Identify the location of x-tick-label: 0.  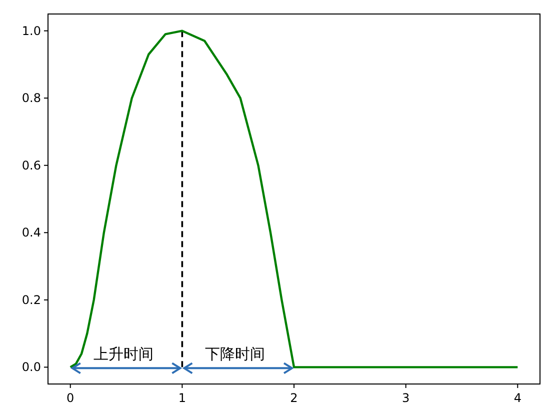
(70, 398).